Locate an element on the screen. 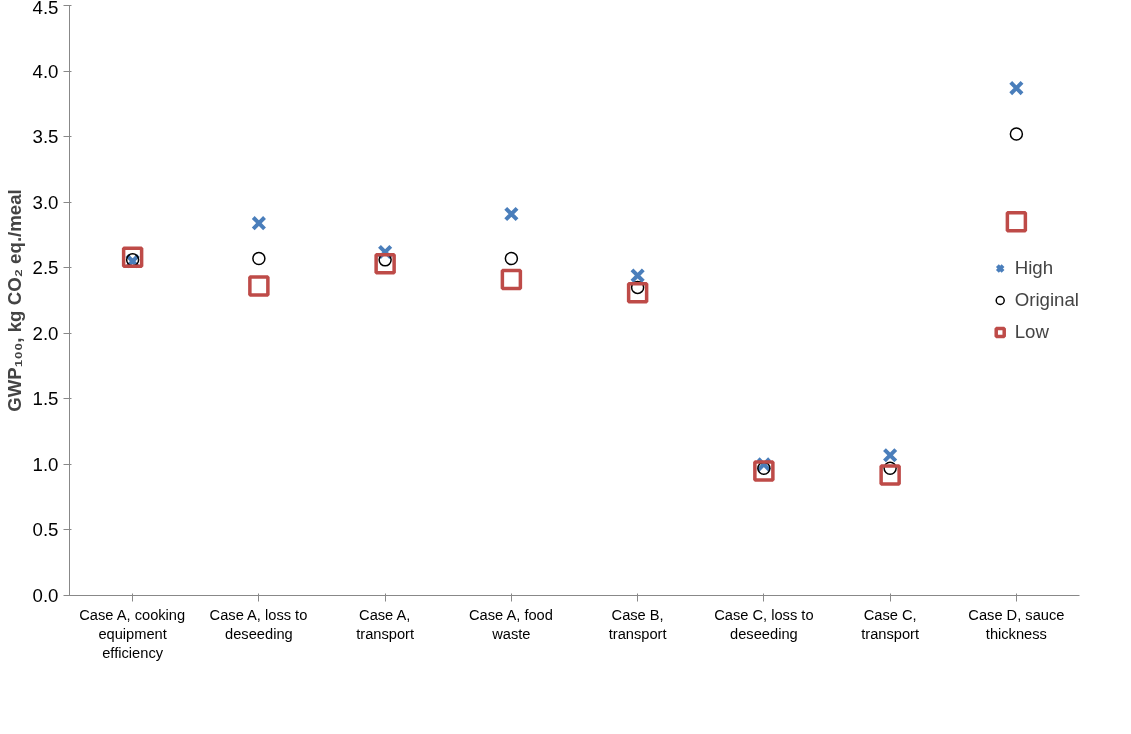 Image resolution: width=1131 pixels, height=734 pixels. x-tick-label: Case D, sauce thickness is located at coordinates (1016, 624).